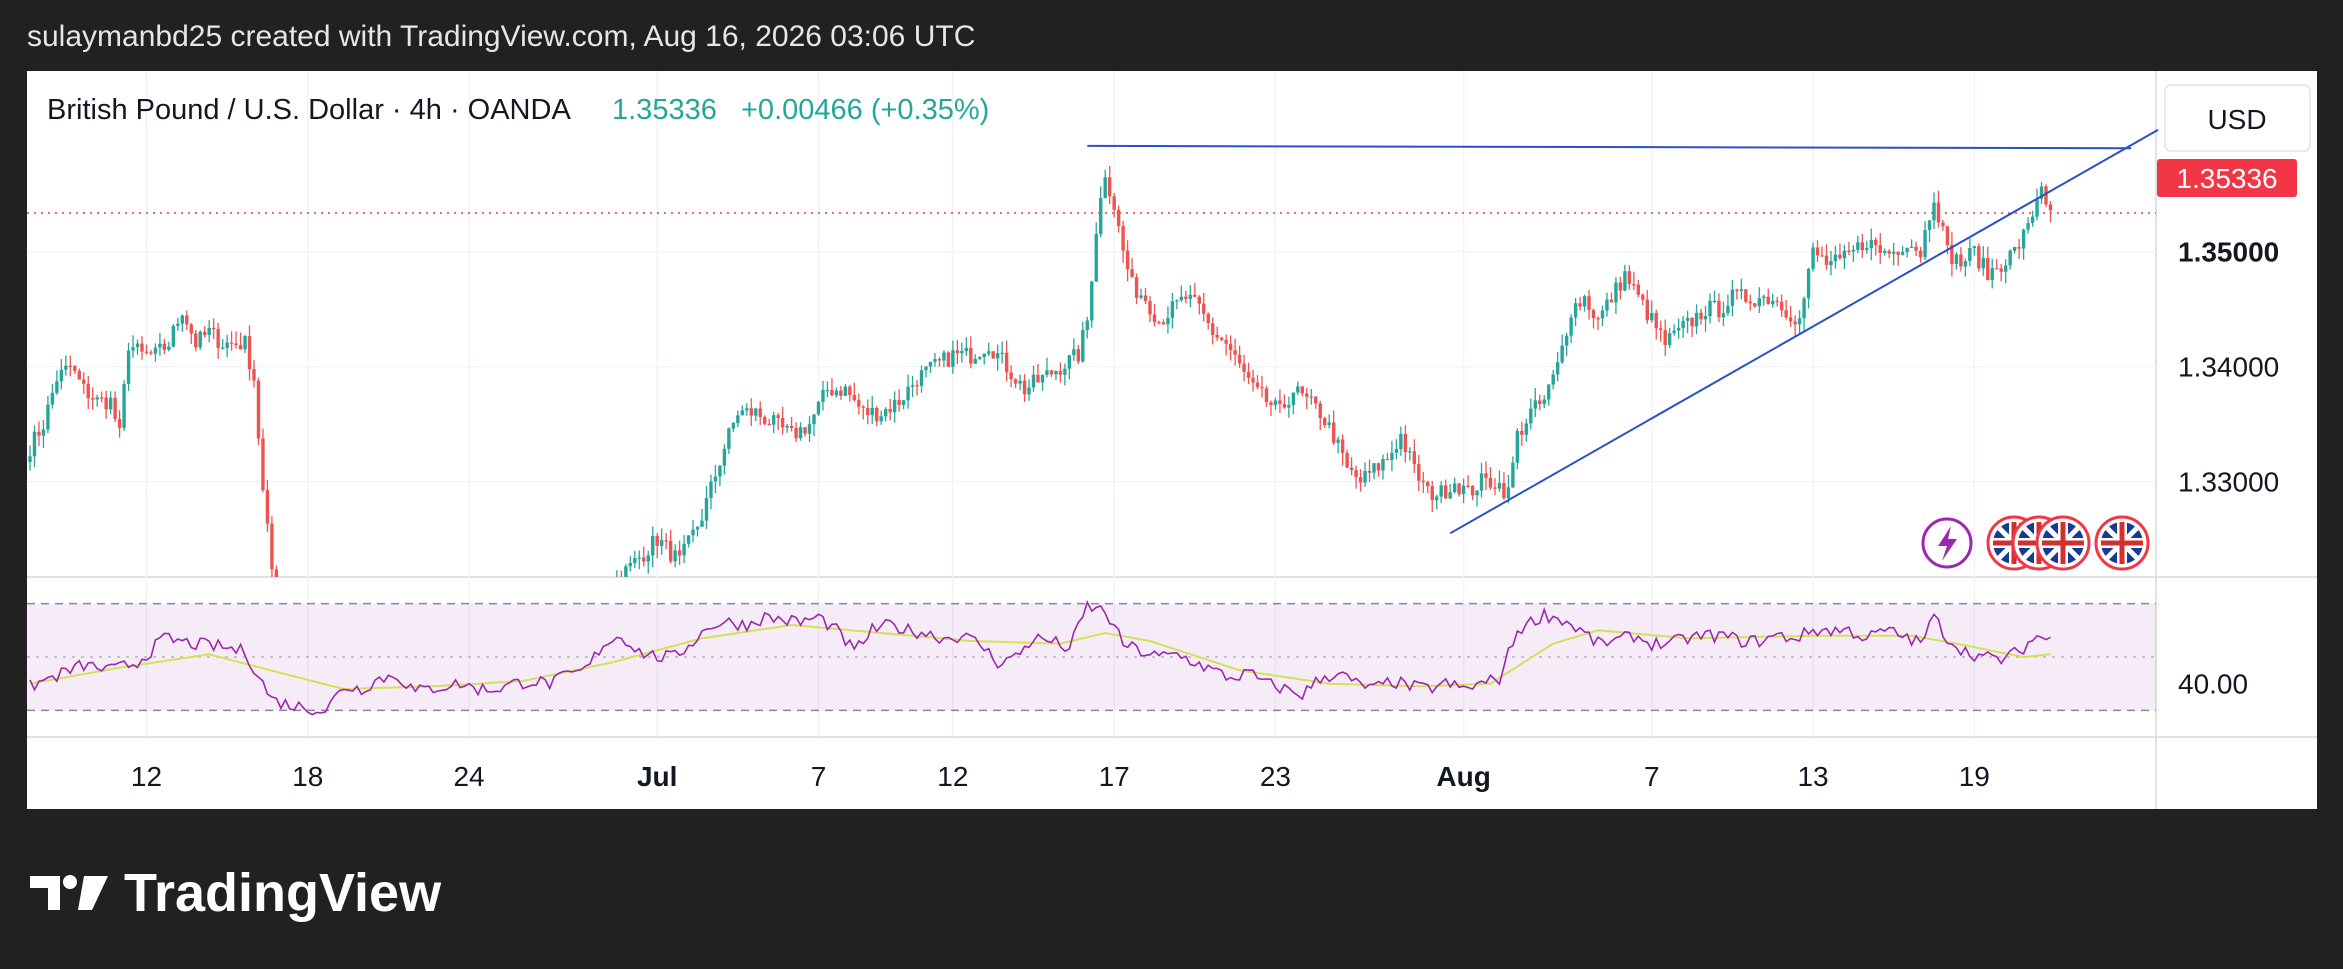 The image size is (2343, 969). What do you see at coordinates (1947, 543) in the screenshot?
I see `flash-icon` at bounding box center [1947, 543].